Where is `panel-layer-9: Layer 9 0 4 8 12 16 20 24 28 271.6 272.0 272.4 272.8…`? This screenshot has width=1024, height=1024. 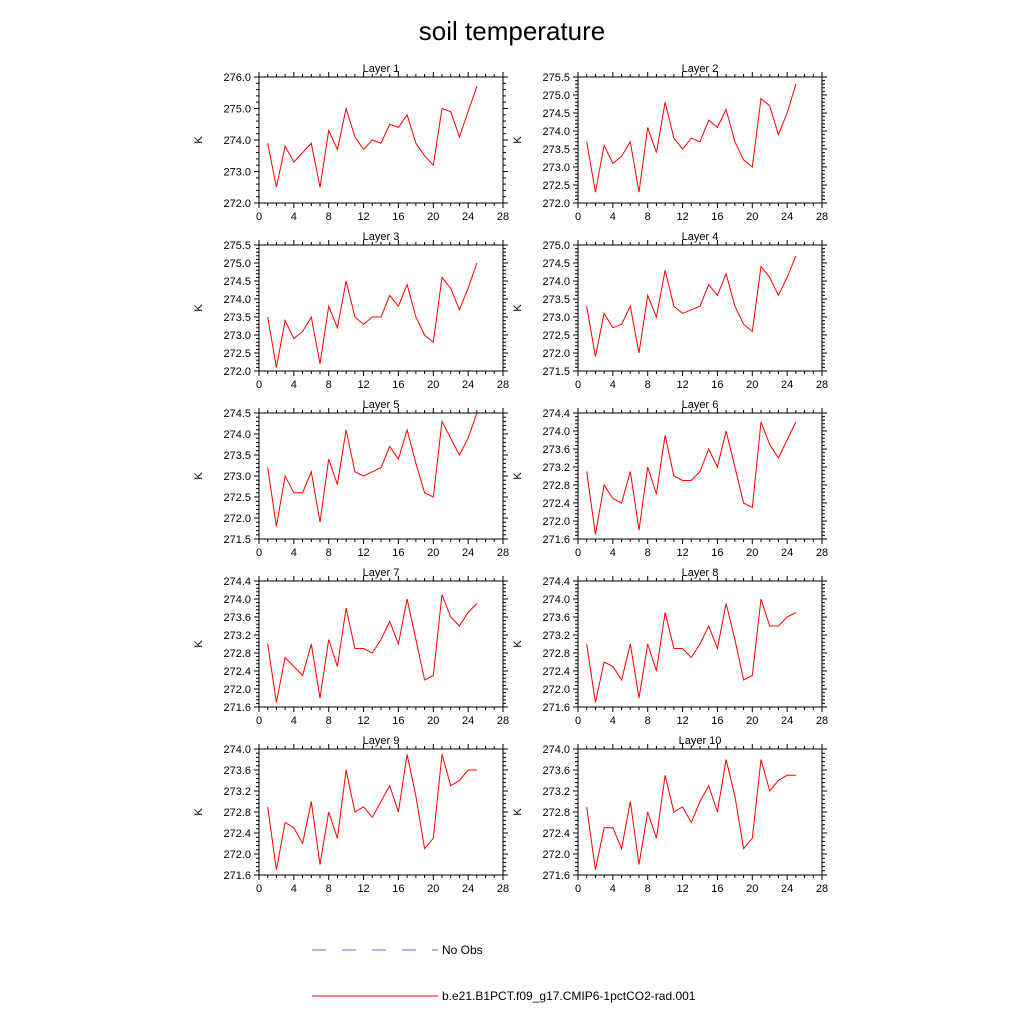
panel-layer-9: Layer 9 0 4 8 12 16 20 24 28 271.6 272.0 272.4 272.8… is located at coordinates (351, 815).